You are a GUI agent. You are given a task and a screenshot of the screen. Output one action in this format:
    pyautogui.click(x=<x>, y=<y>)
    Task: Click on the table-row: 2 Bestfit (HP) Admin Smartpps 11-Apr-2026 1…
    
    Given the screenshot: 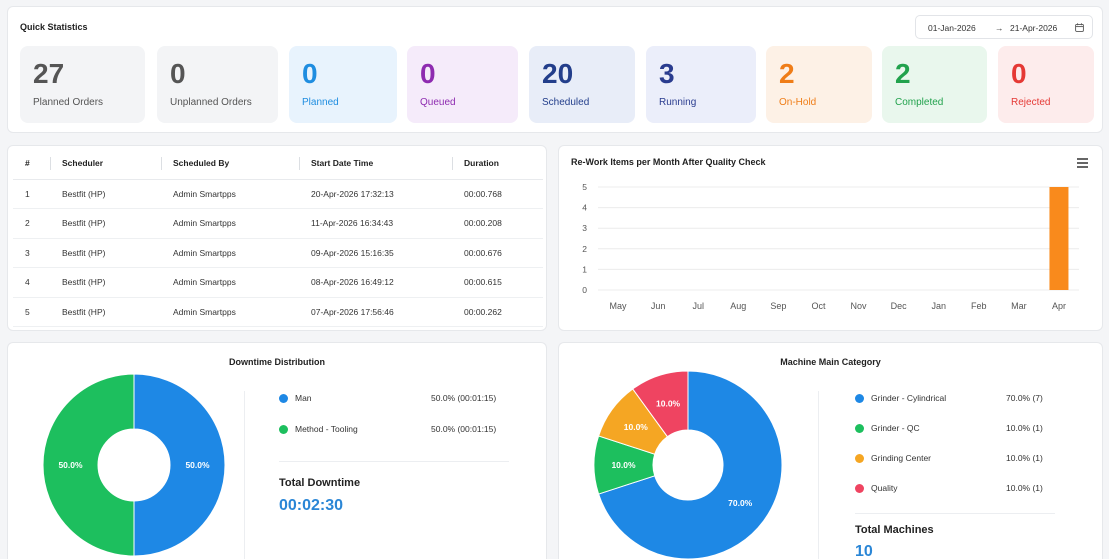 What is the action you would take?
    pyautogui.click(x=278, y=223)
    